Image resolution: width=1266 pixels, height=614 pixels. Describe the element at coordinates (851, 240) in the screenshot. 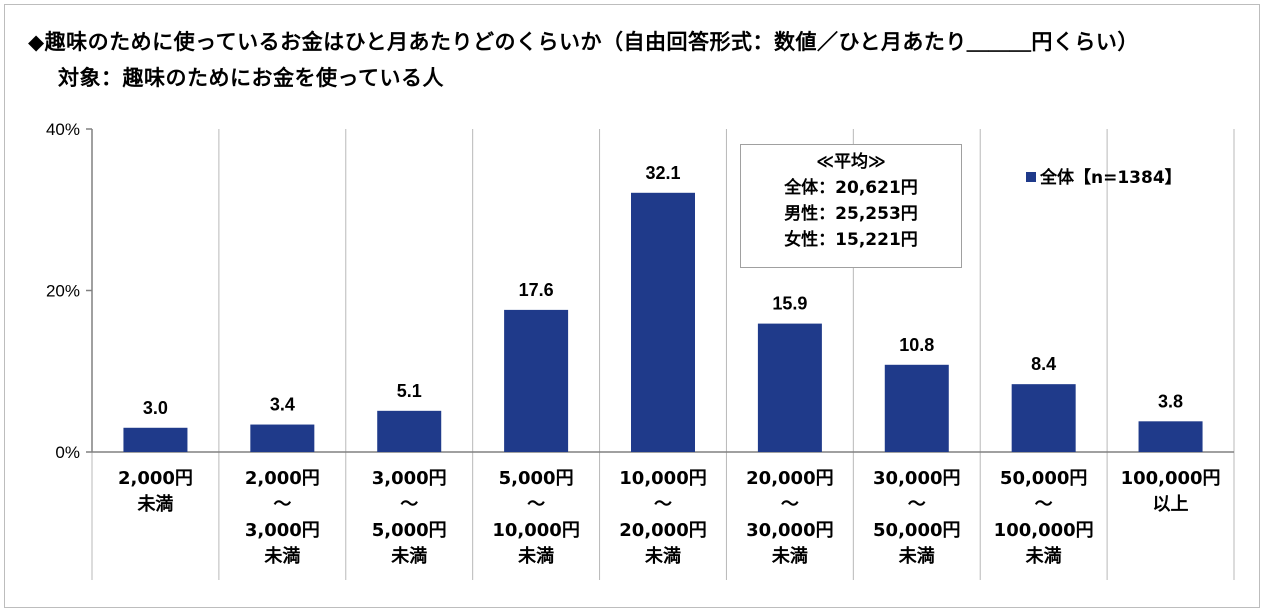

I see `average-female: 女性：15,221円` at that location.